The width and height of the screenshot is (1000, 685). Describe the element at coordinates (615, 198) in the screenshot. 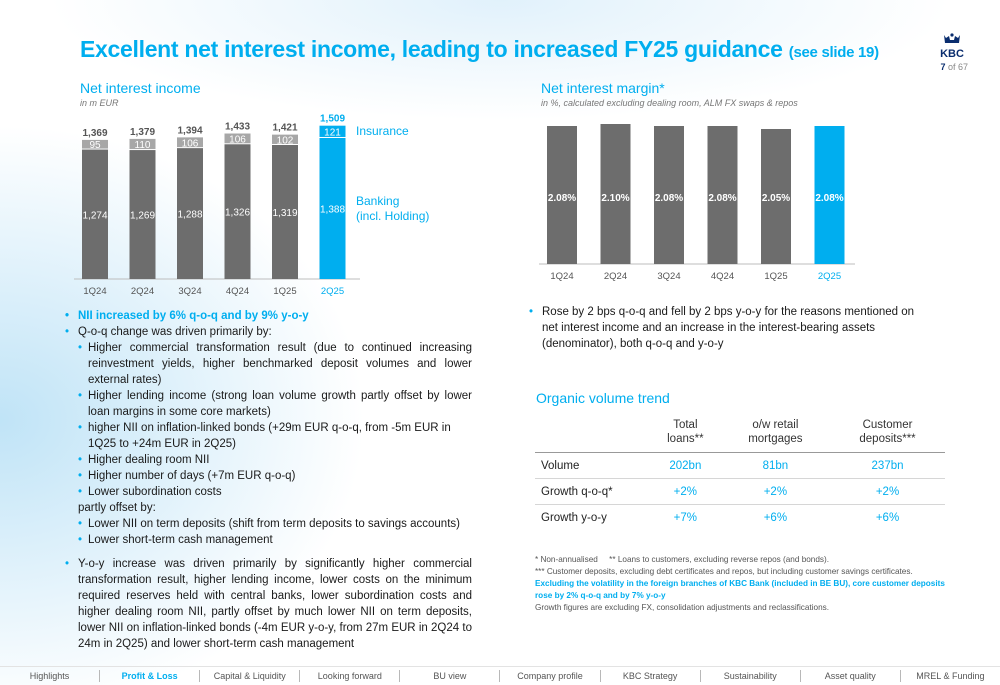

I see `nim-value-label: 2.10%` at that location.